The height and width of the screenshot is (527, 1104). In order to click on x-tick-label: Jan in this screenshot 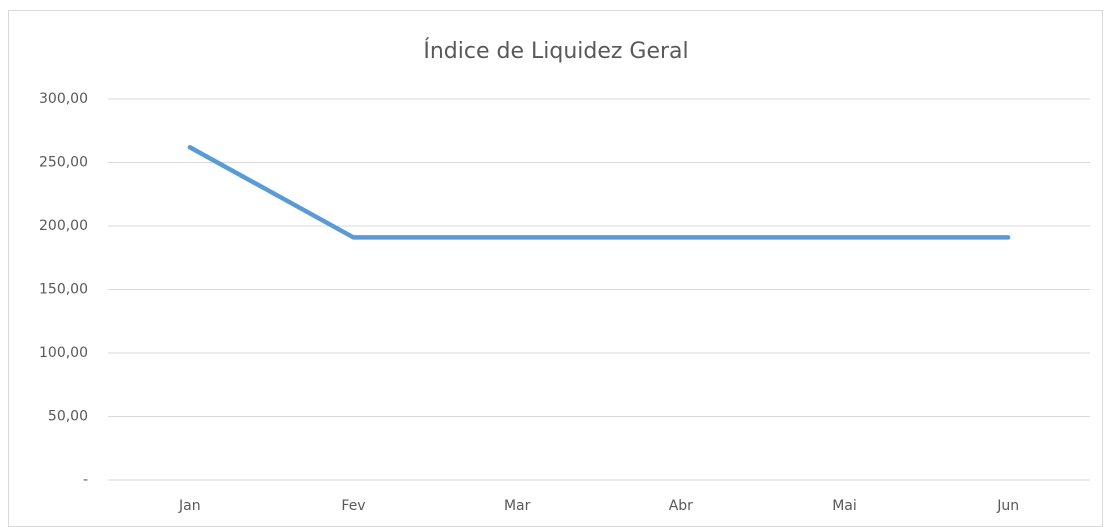, I will do `click(189, 506)`.